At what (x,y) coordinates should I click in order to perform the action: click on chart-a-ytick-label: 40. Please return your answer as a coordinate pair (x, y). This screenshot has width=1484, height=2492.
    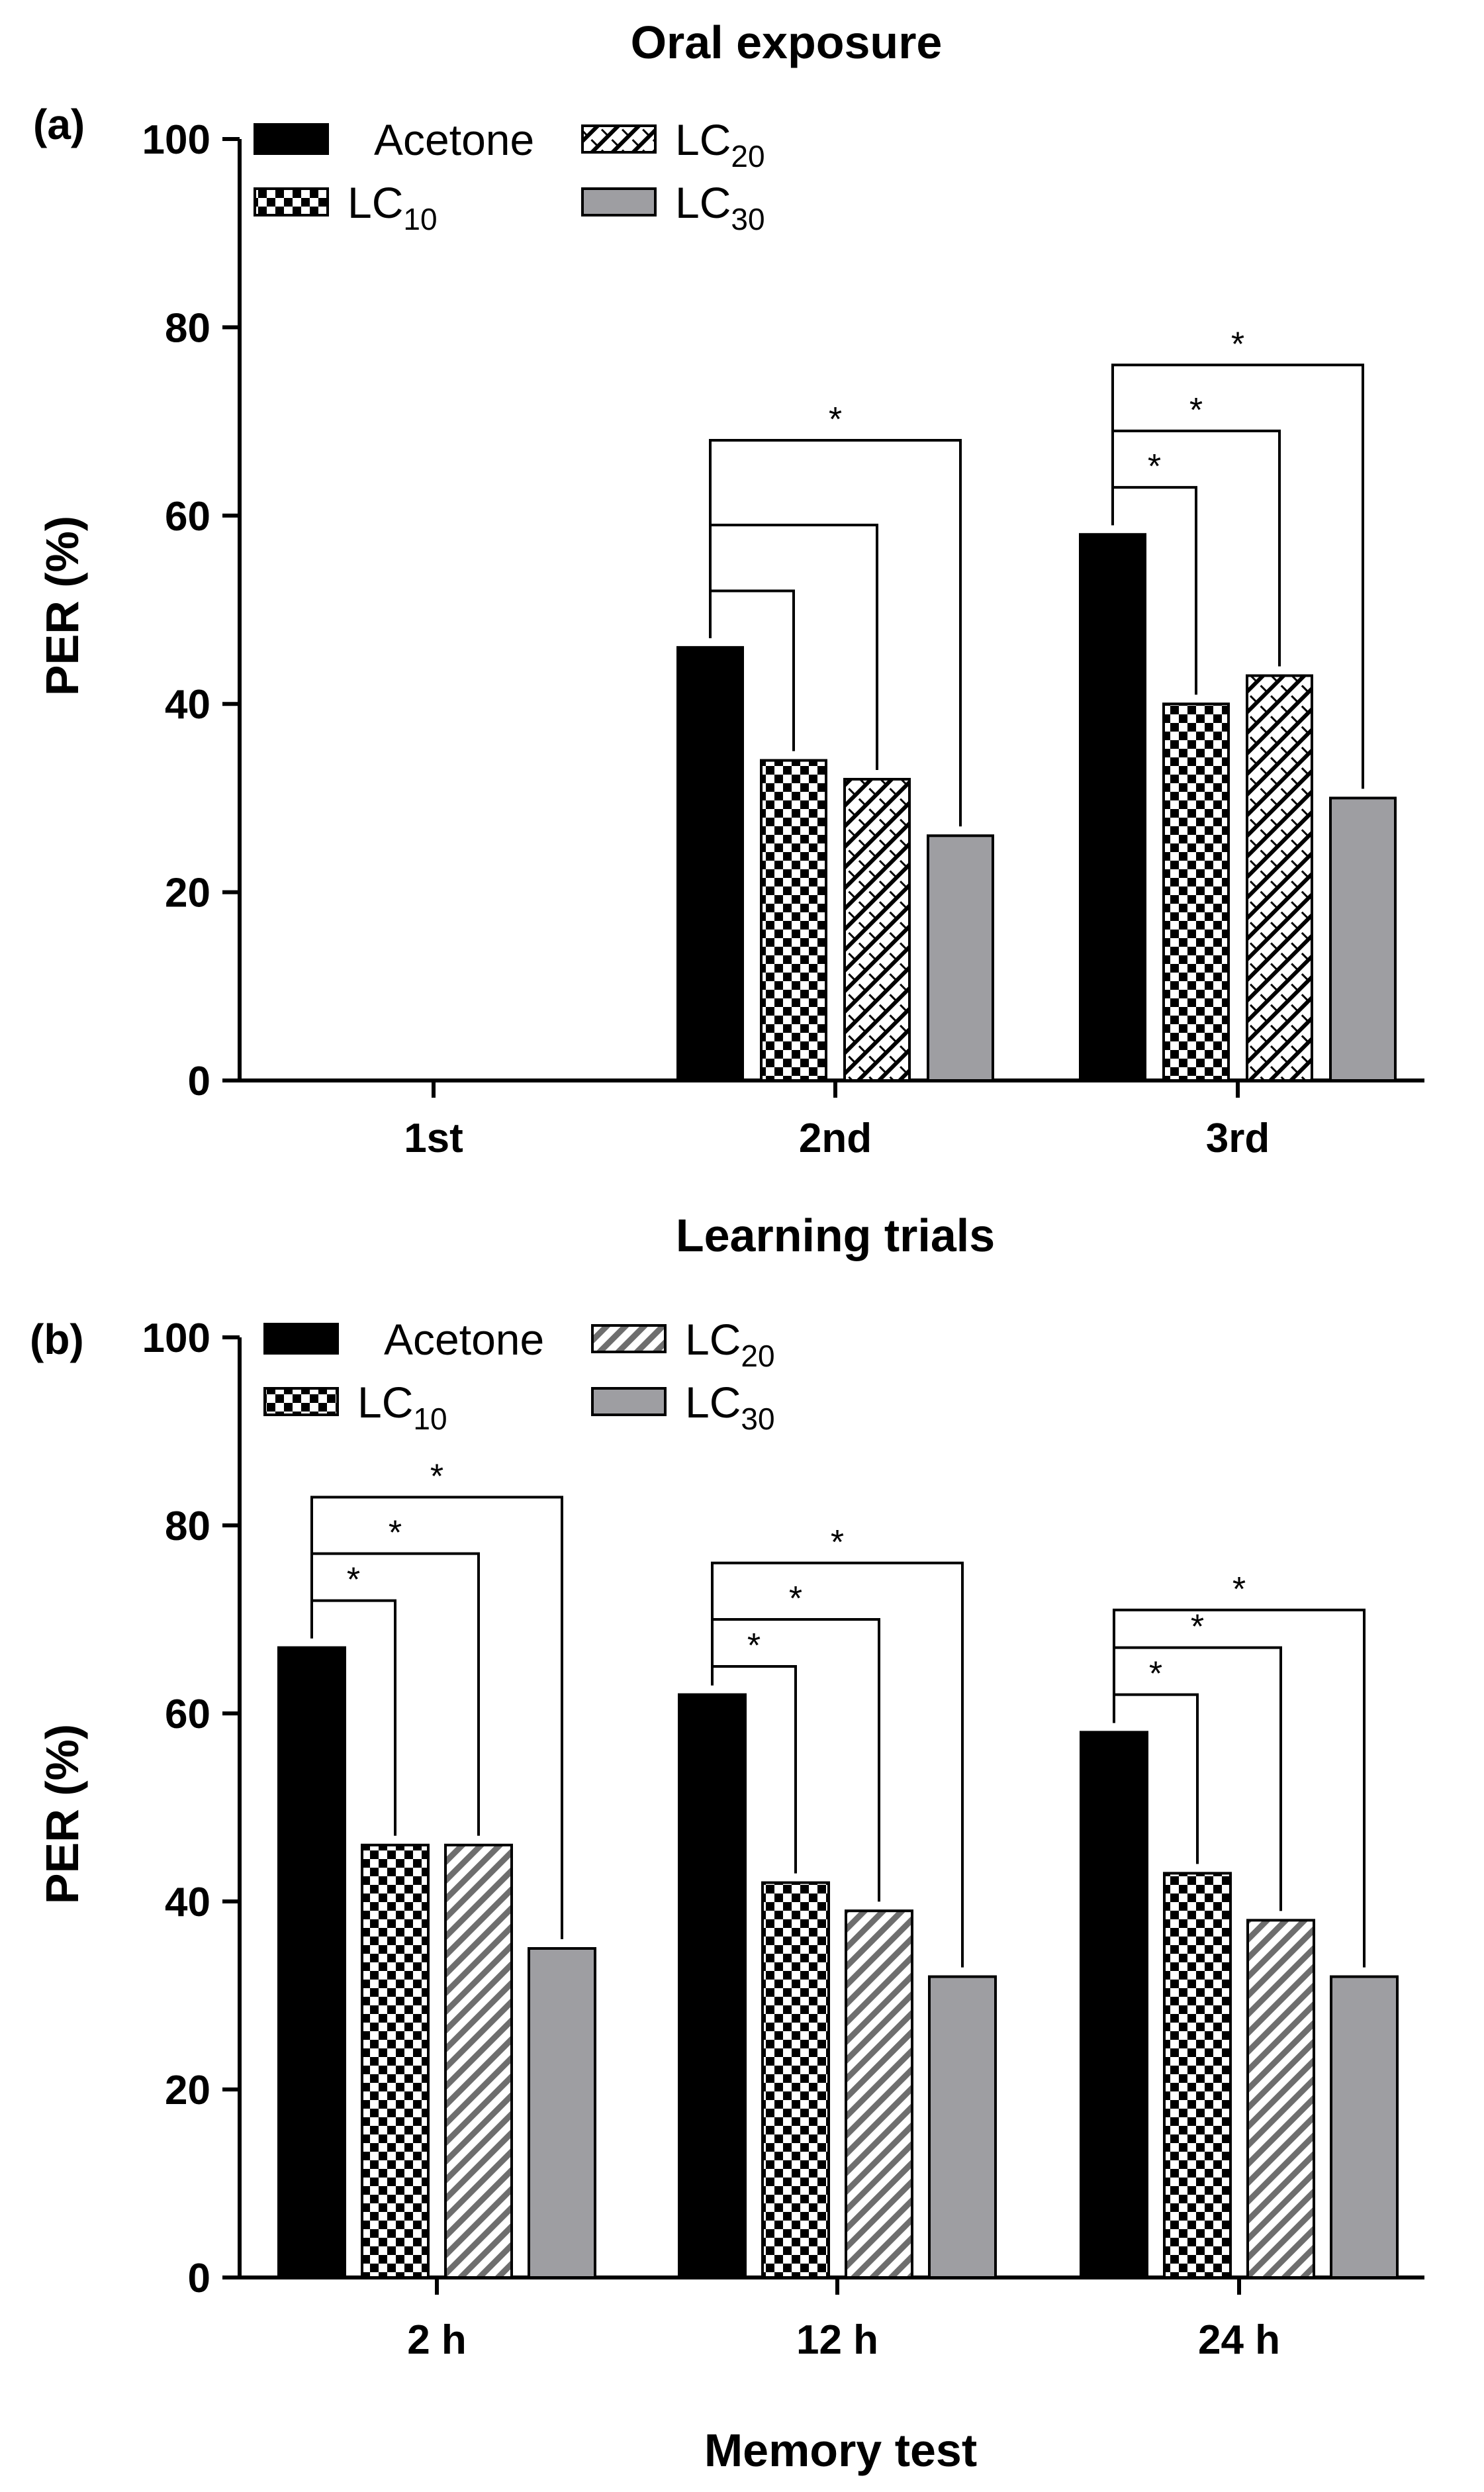
    Looking at the image, I should click on (188, 705).